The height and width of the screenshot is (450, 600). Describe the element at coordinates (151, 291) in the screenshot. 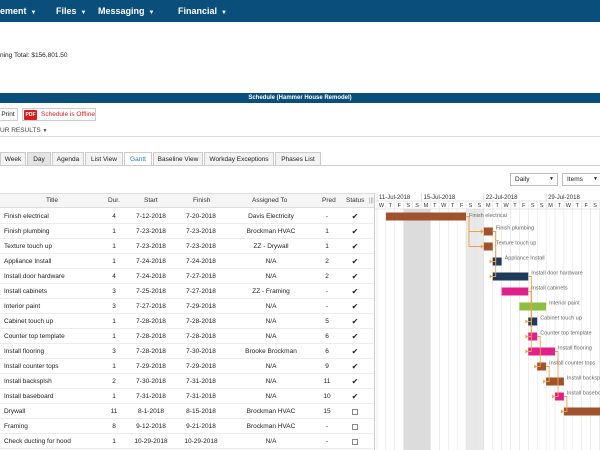

I see `cell-start: 7-25-2018` at that location.